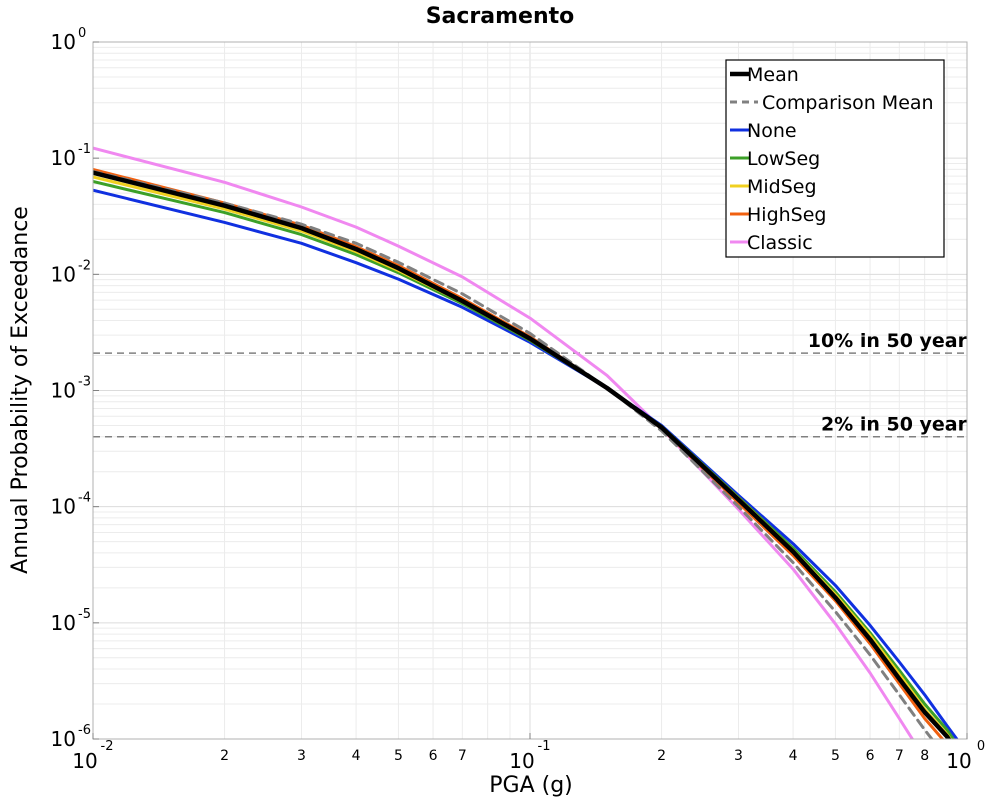 This screenshot has height=800, width=1000. I want to click on y-major-tick-exponent: -6, so click(84, 730).